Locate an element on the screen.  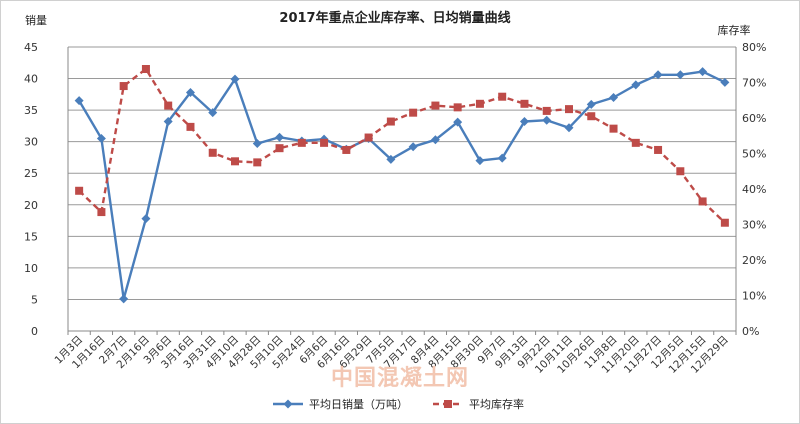
y-tick-label: 40 is located at coordinates (31, 79).